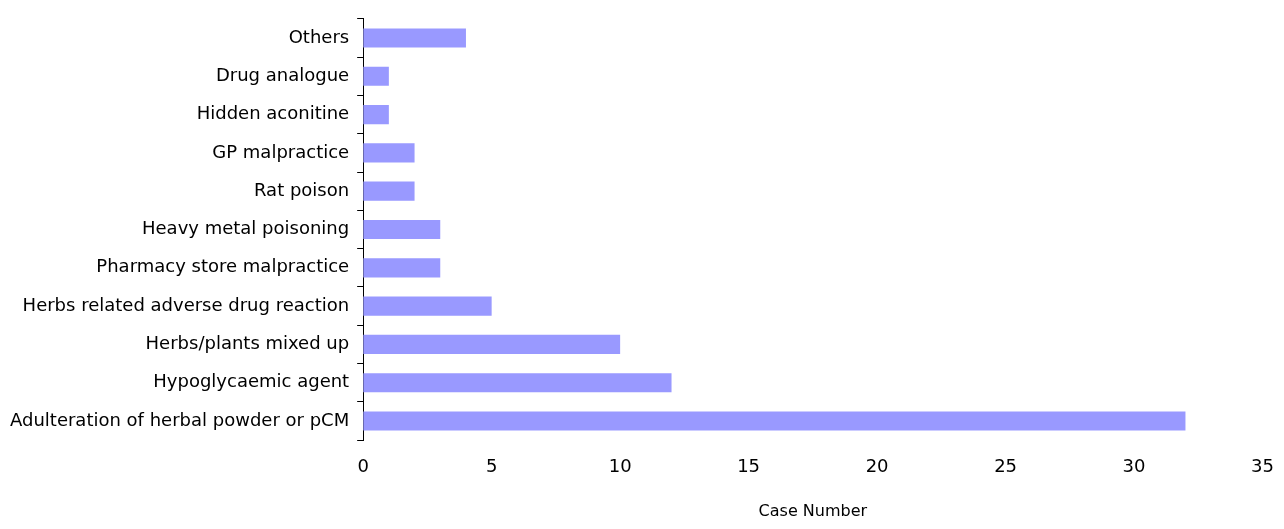 Image resolution: width=1284 pixels, height=529 pixels. What do you see at coordinates (246, 228) in the screenshot?
I see `y-tick-label: Heavy metal poisoning` at bounding box center [246, 228].